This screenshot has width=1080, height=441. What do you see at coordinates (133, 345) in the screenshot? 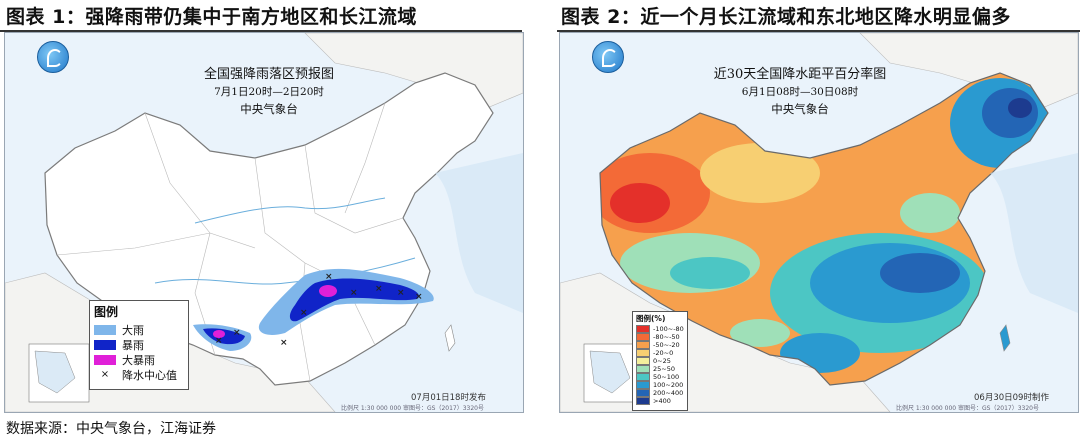
I see `legend-label-rainstorm: 暴雨` at bounding box center [133, 345].